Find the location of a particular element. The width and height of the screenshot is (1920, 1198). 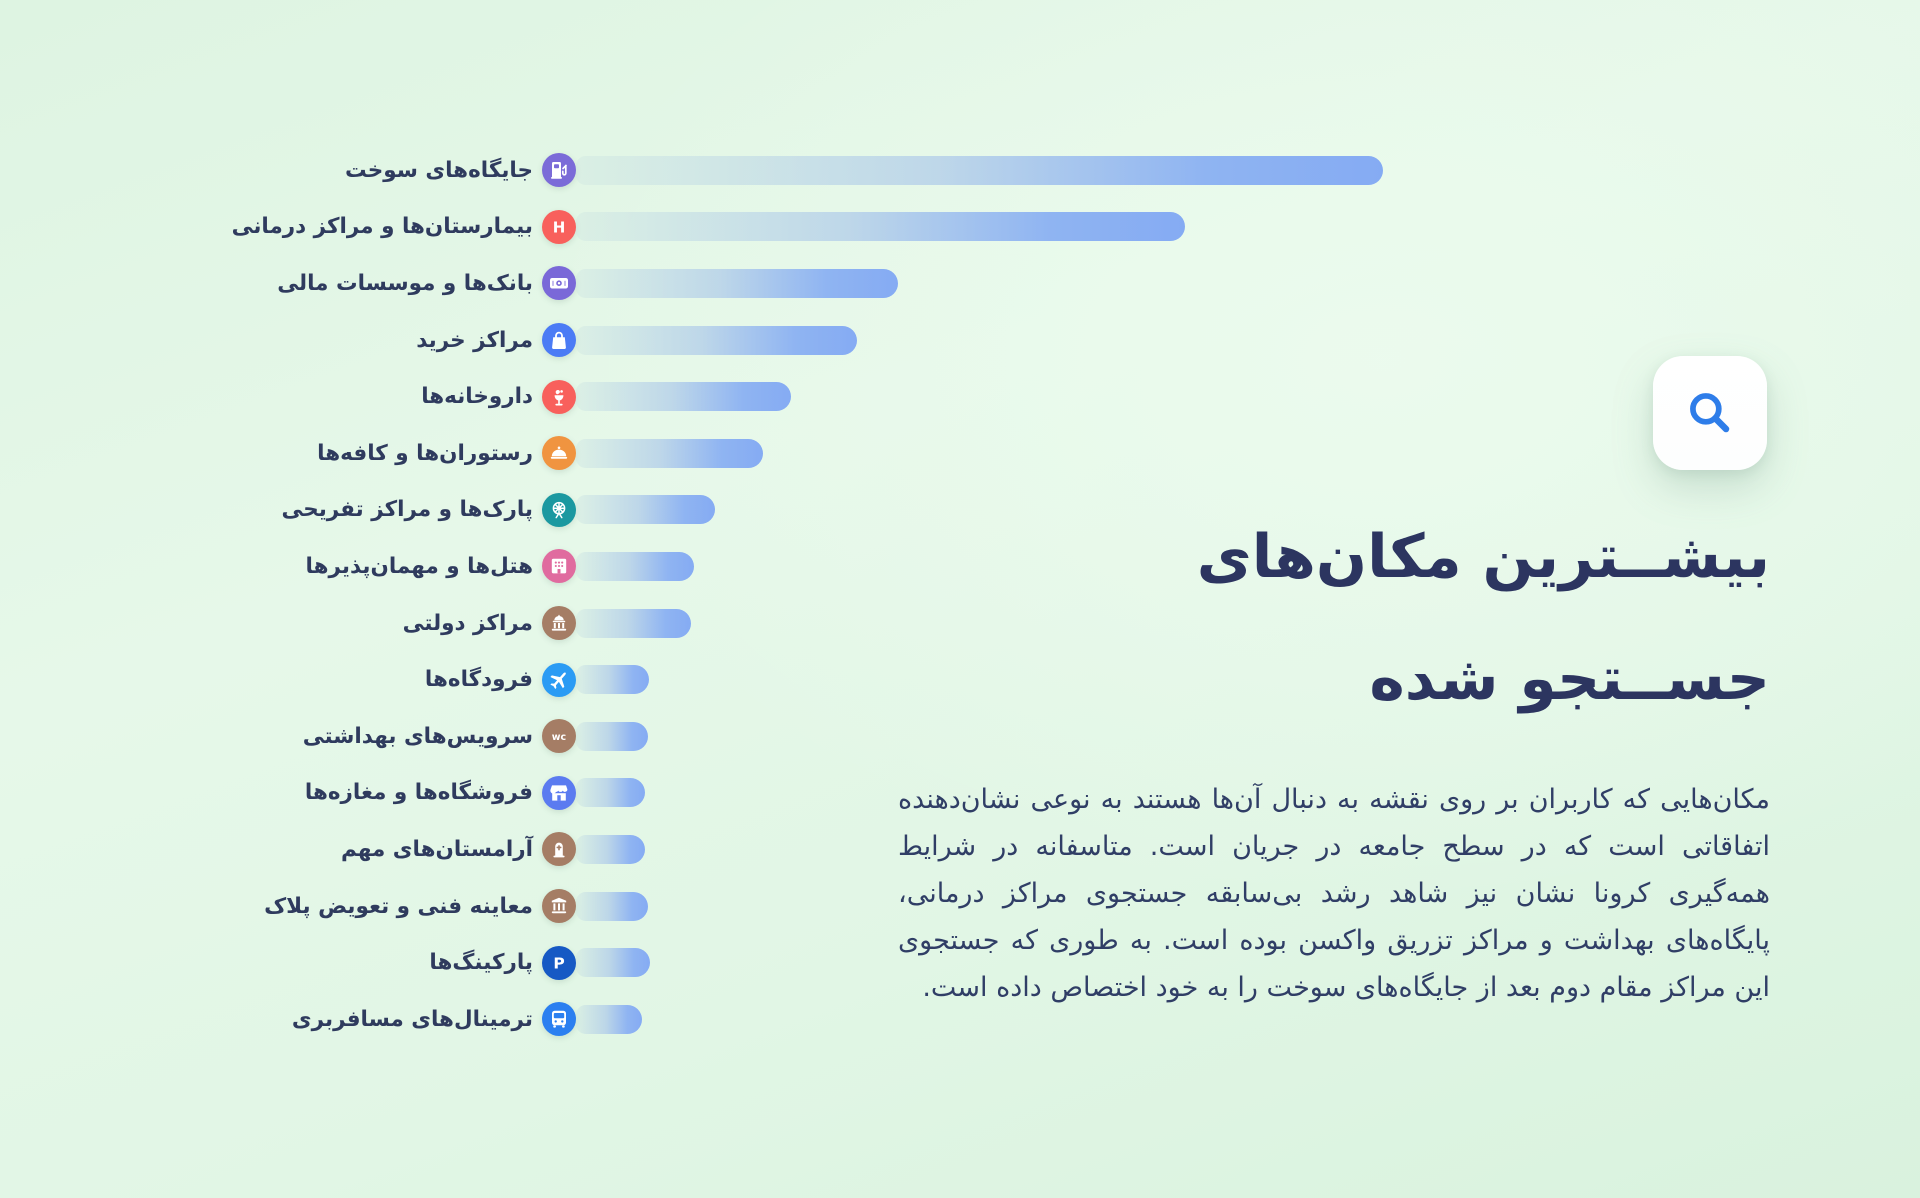

chart-row: رستوران‌ها و کافه‌ها is located at coordinates (691, 453).